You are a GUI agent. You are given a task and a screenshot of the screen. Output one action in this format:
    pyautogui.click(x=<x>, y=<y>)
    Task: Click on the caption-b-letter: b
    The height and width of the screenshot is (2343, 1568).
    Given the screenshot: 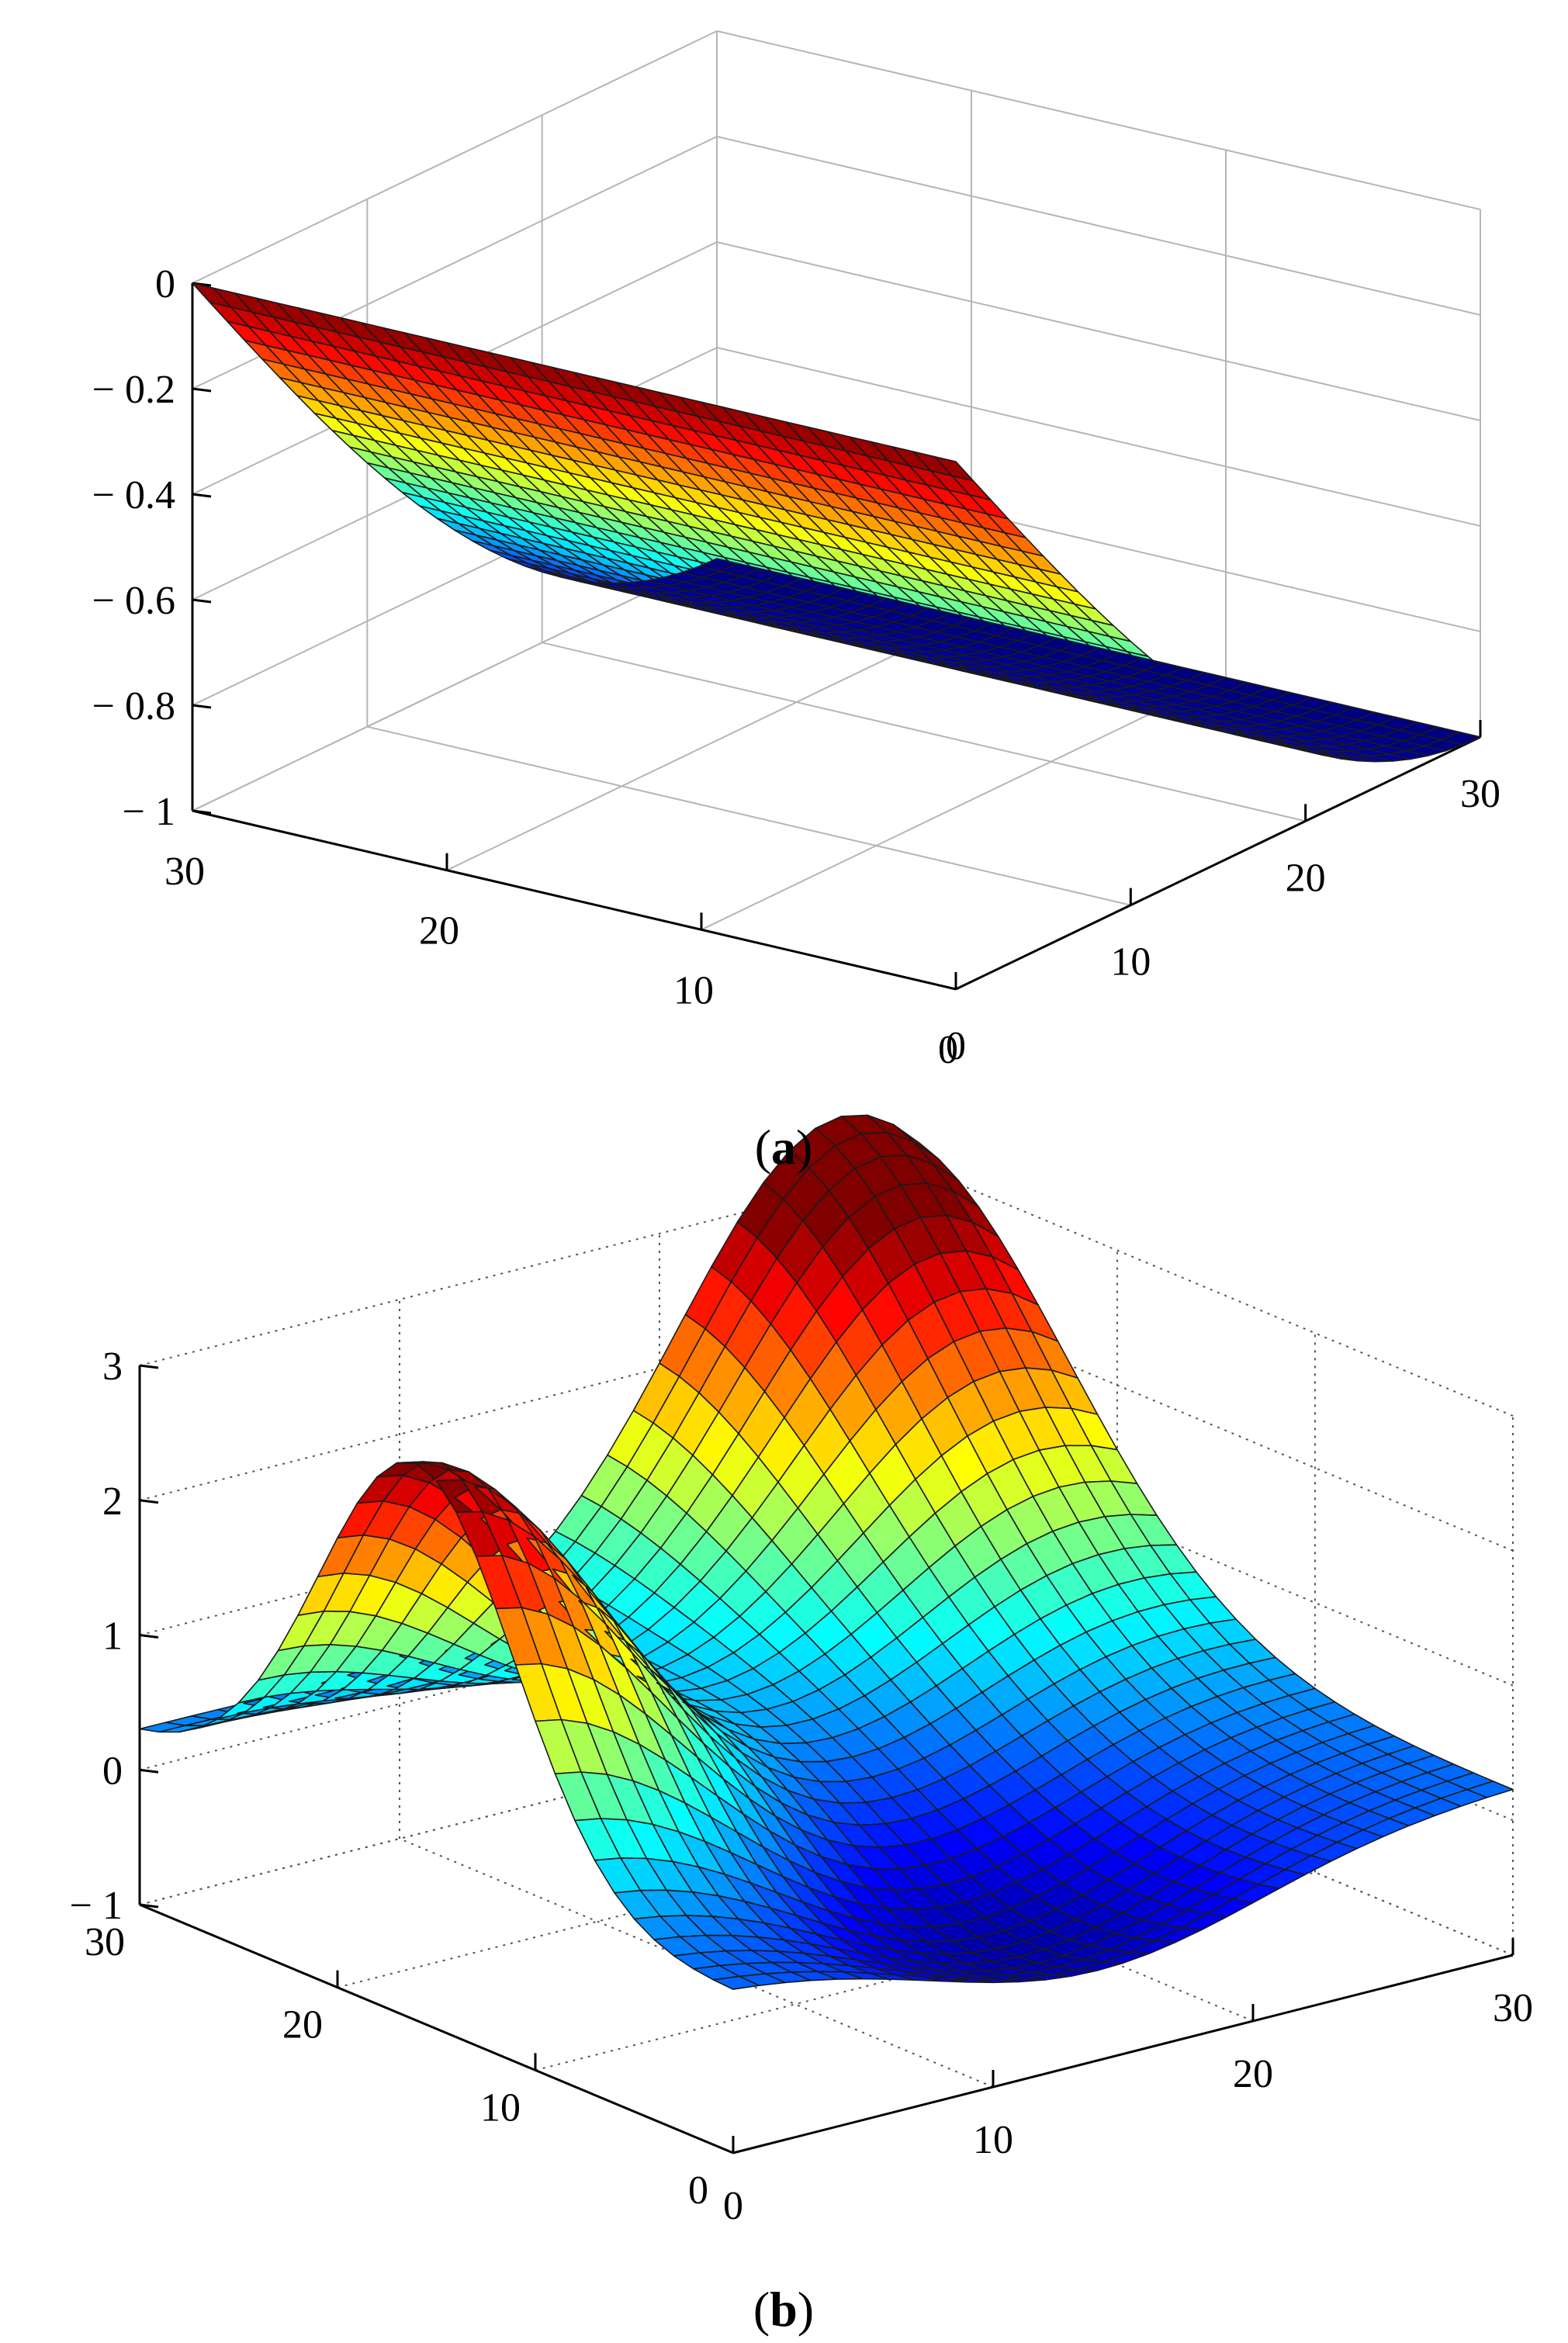 What is the action you would take?
    pyautogui.click(x=784, y=2309)
    